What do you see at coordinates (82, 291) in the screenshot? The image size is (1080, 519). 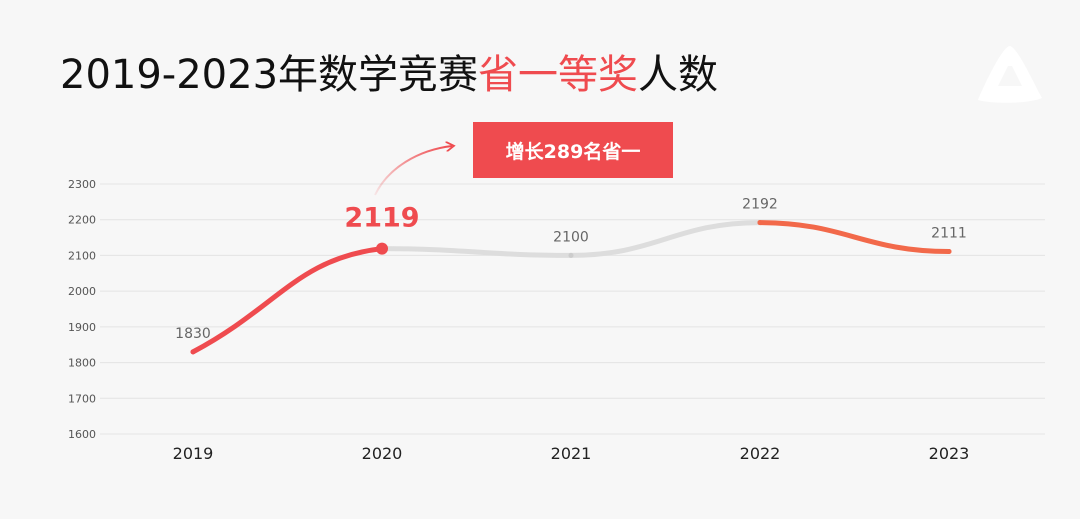 I see `y-tick-label: 2000` at bounding box center [82, 291].